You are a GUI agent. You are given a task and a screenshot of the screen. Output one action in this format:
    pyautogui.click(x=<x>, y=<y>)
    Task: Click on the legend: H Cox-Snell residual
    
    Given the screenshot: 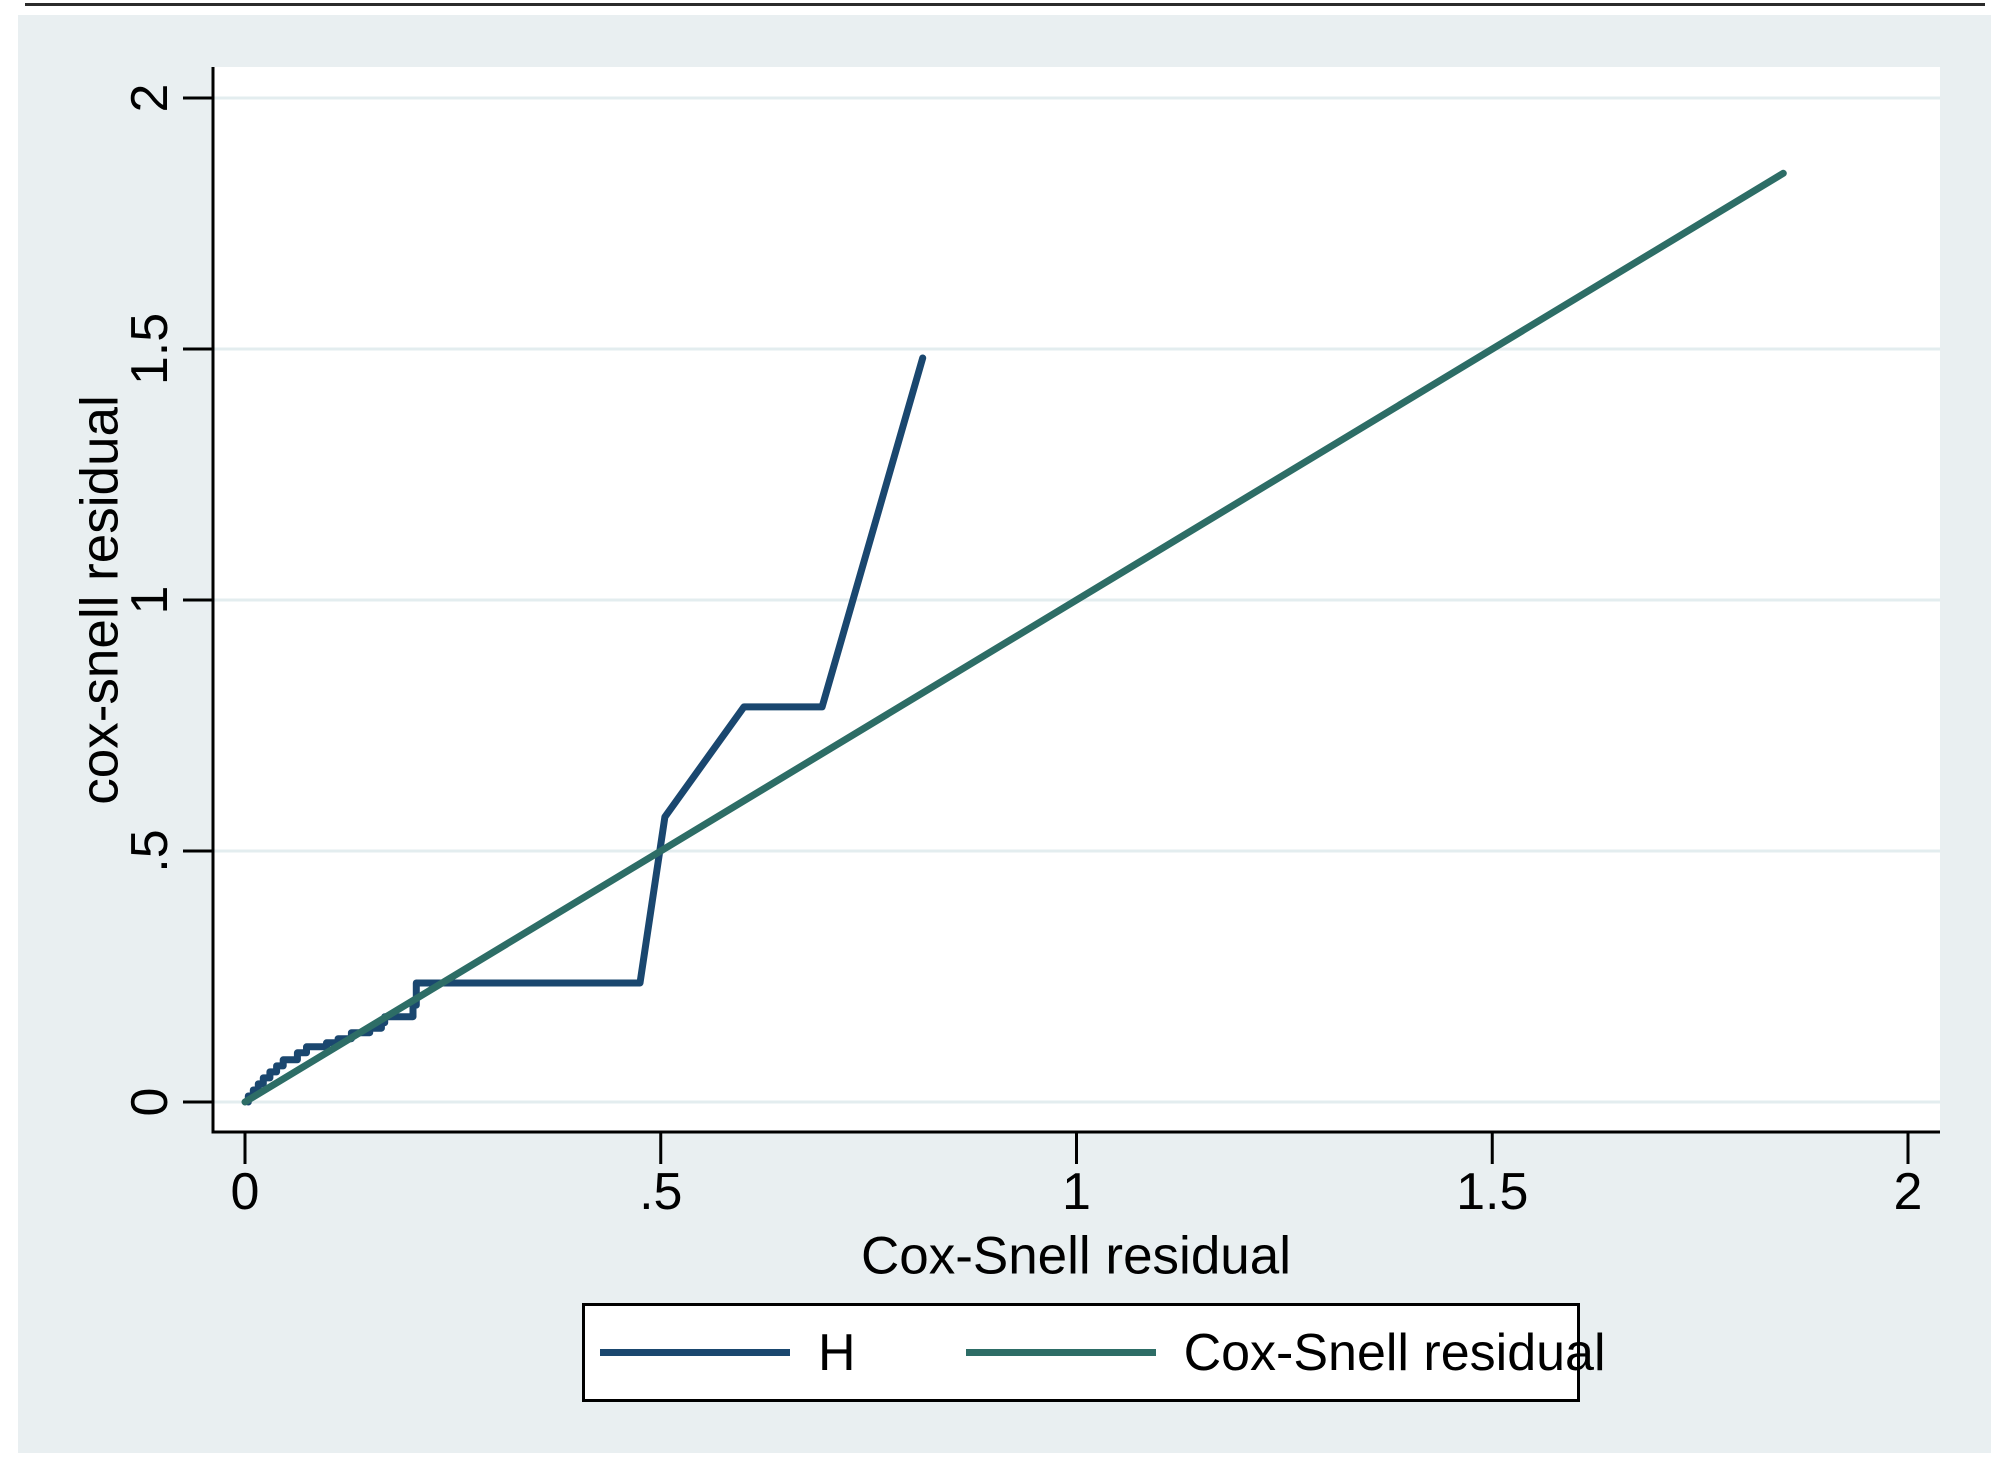 What is the action you would take?
    pyautogui.click(x=1094, y=1352)
    